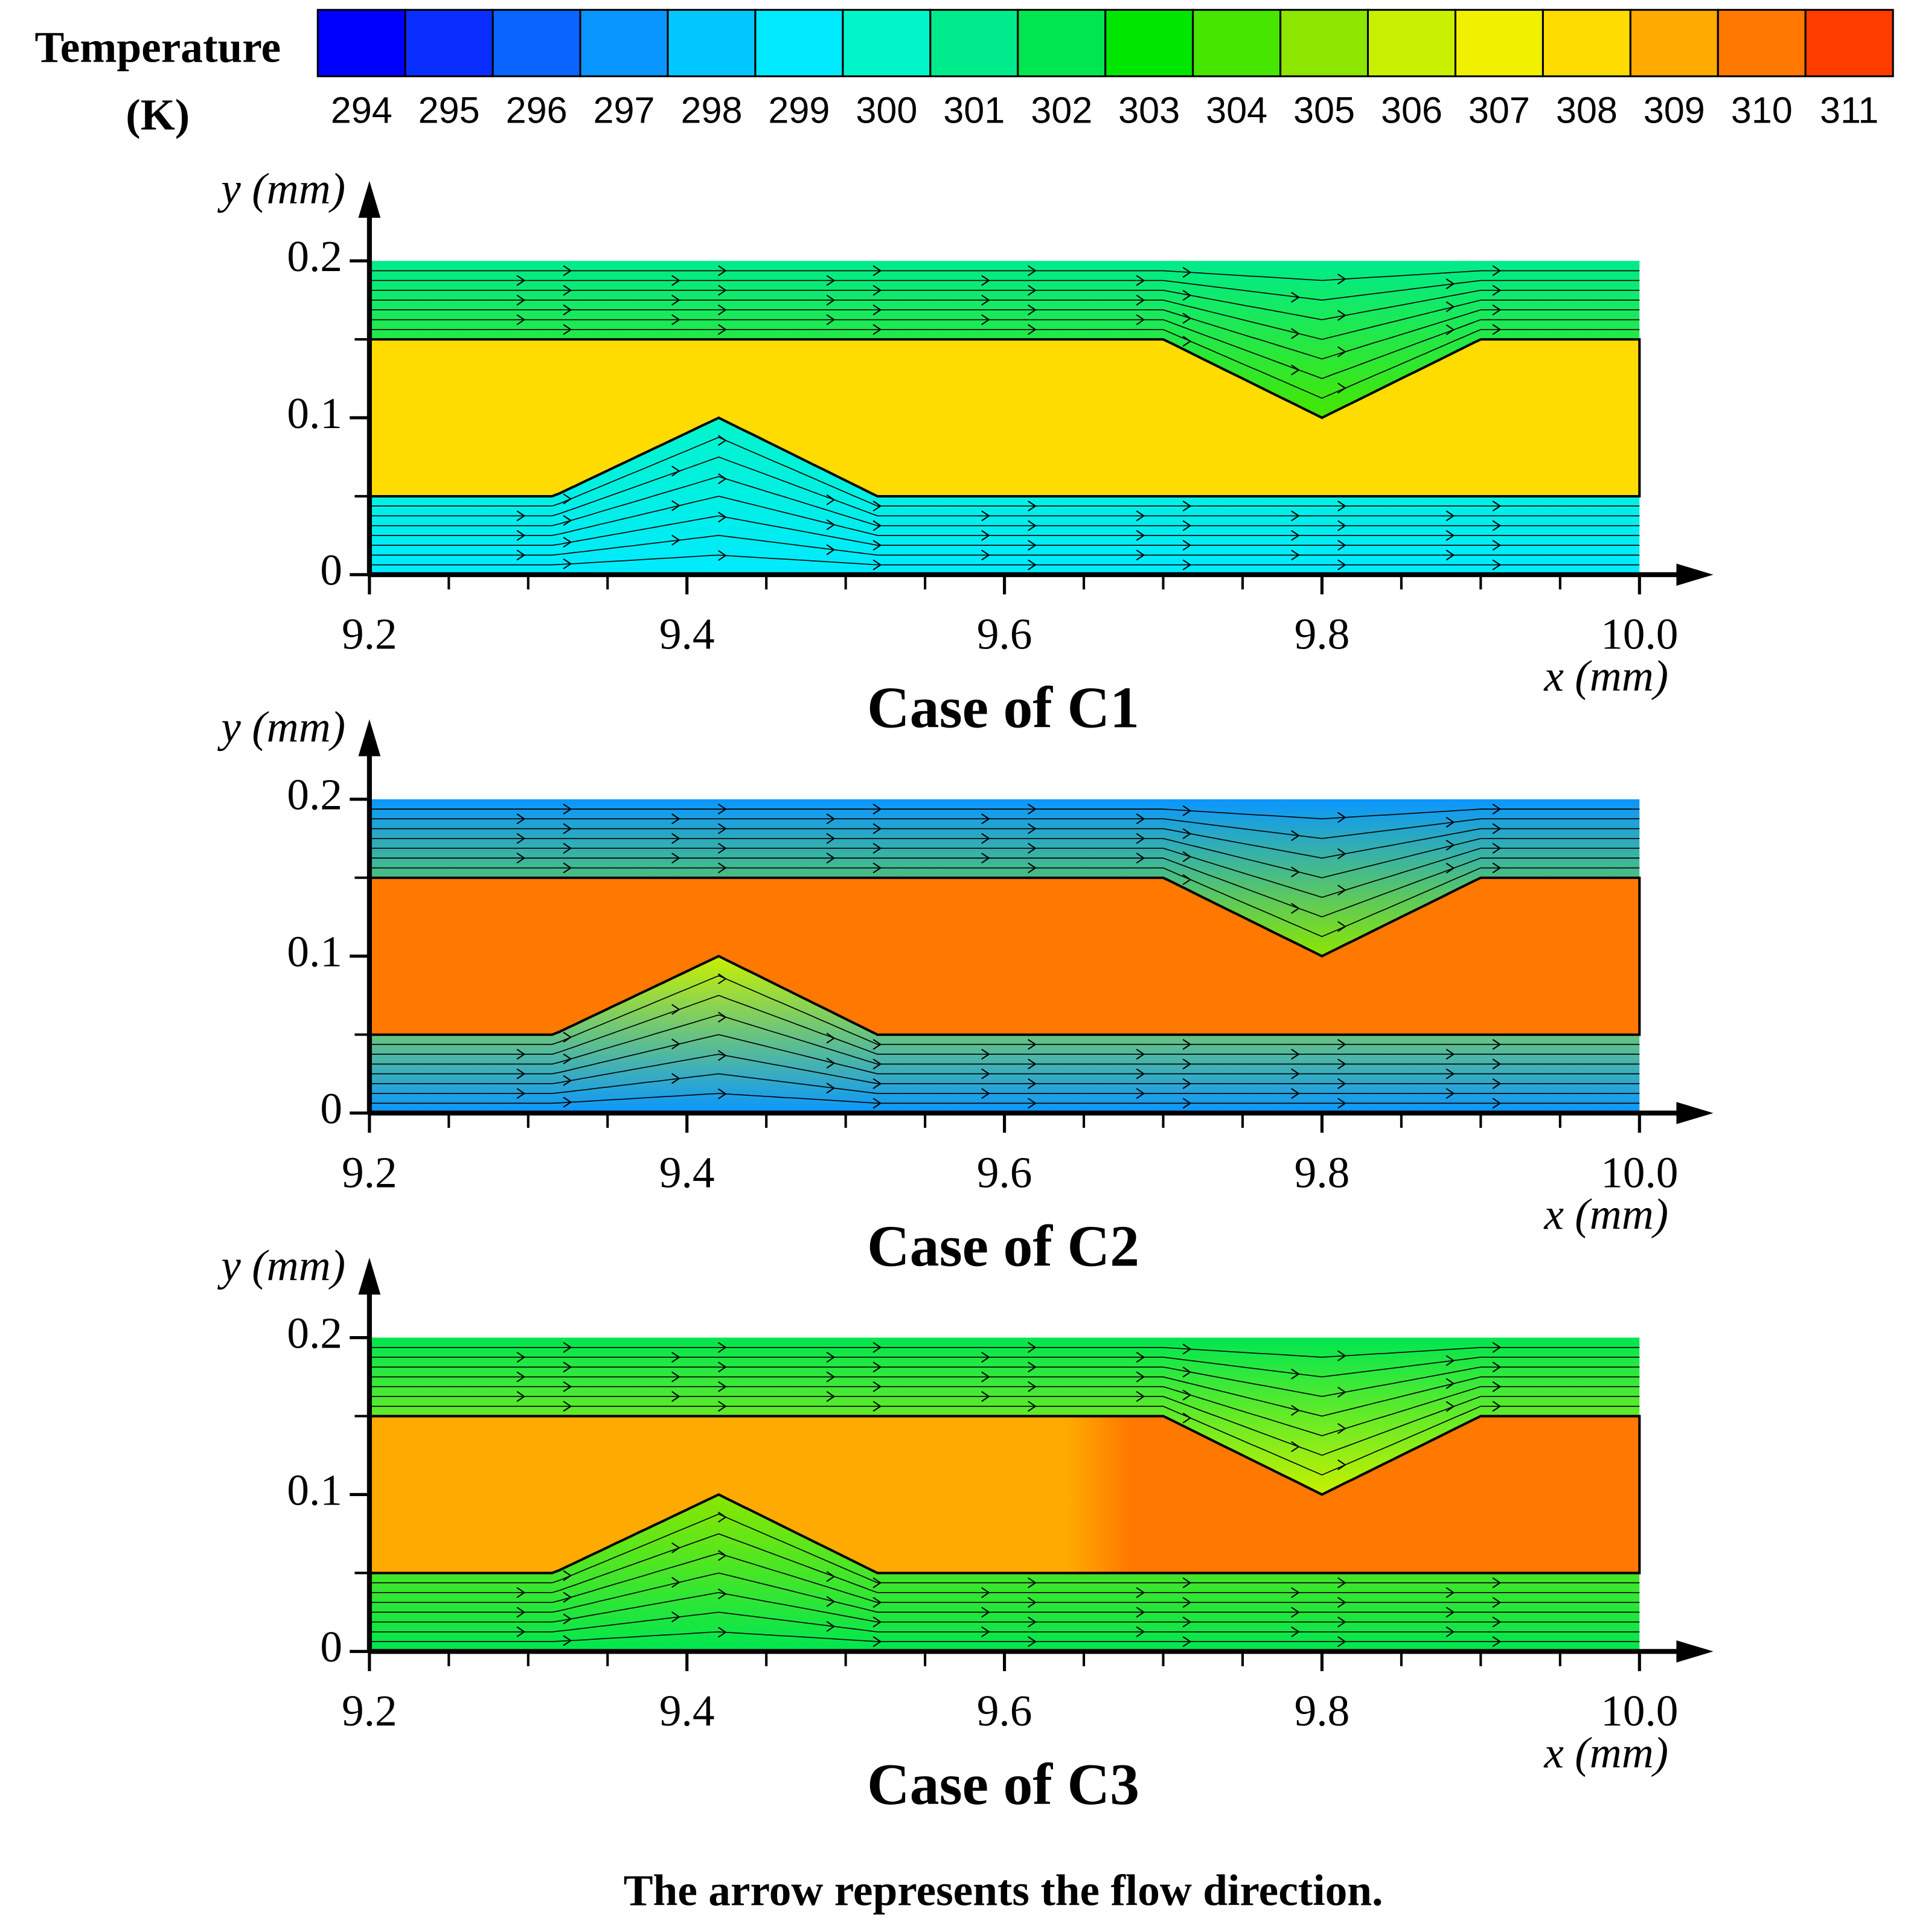 Image resolution: width=1908 pixels, height=1932 pixels. I want to click on x-tick-label: 9.8, so click(1322, 634).